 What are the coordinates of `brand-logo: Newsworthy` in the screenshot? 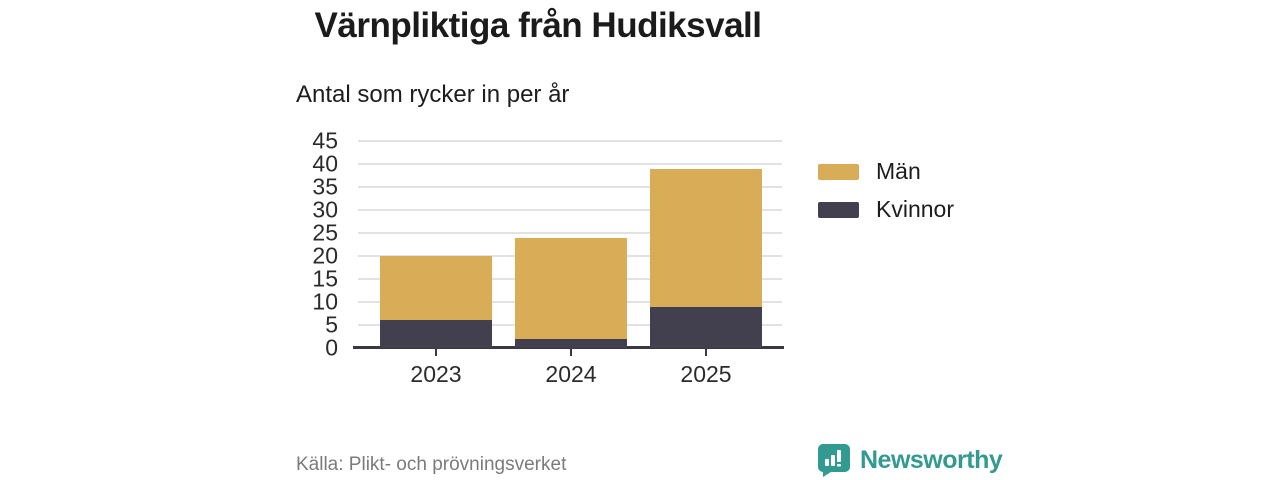 It's located at (910, 460).